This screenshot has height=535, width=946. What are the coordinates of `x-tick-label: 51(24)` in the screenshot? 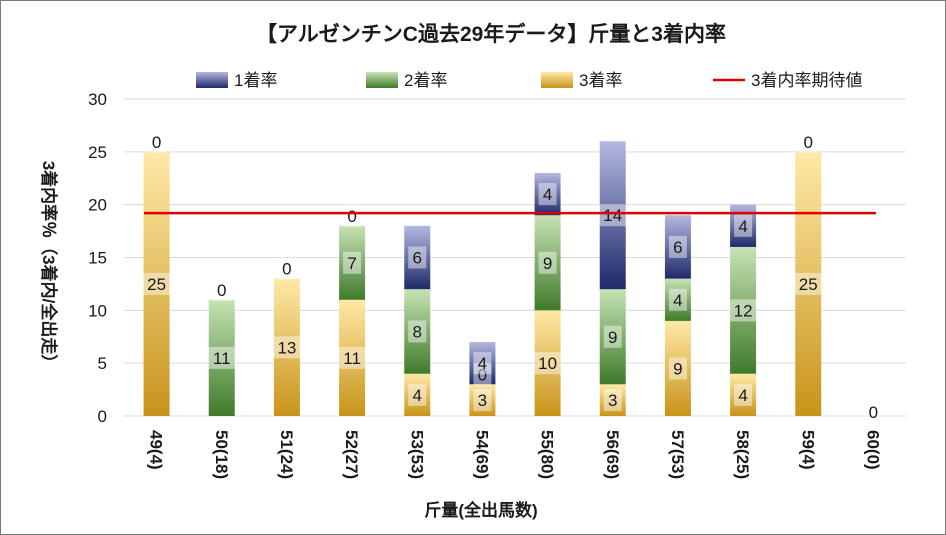 It's located at (286, 454).